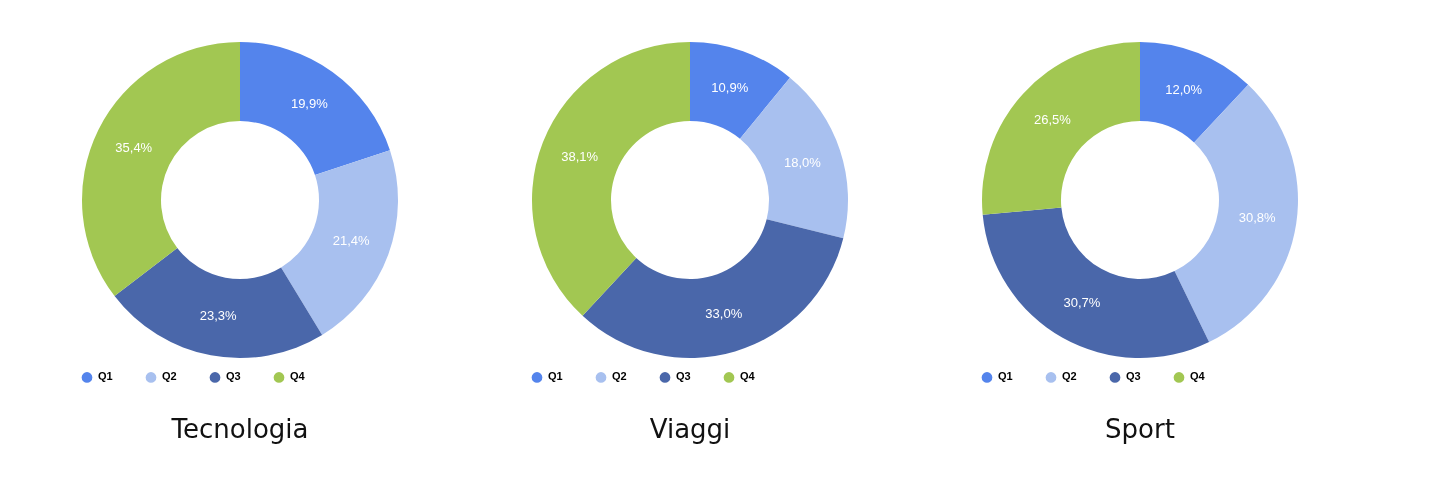 The image size is (1436, 490). What do you see at coordinates (134, 147) in the screenshot?
I see `data-label: 35,4%` at bounding box center [134, 147].